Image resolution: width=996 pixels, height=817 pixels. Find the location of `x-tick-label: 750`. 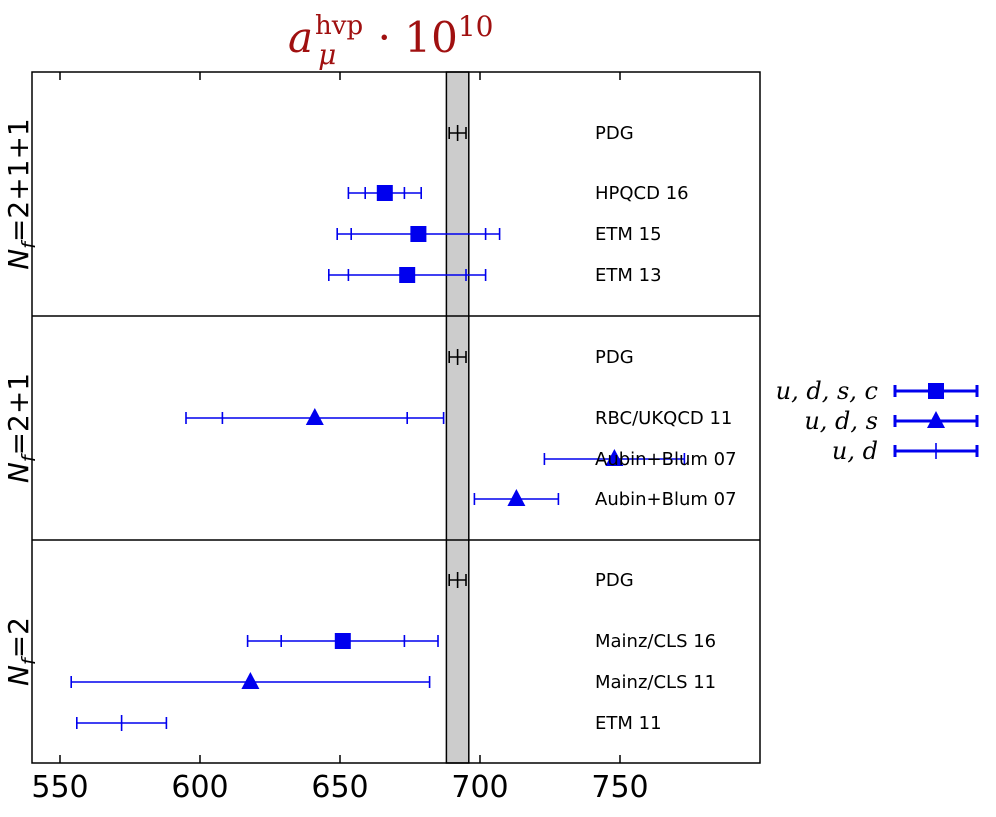

x-tick-label: 750 is located at coordinates (619, 787).